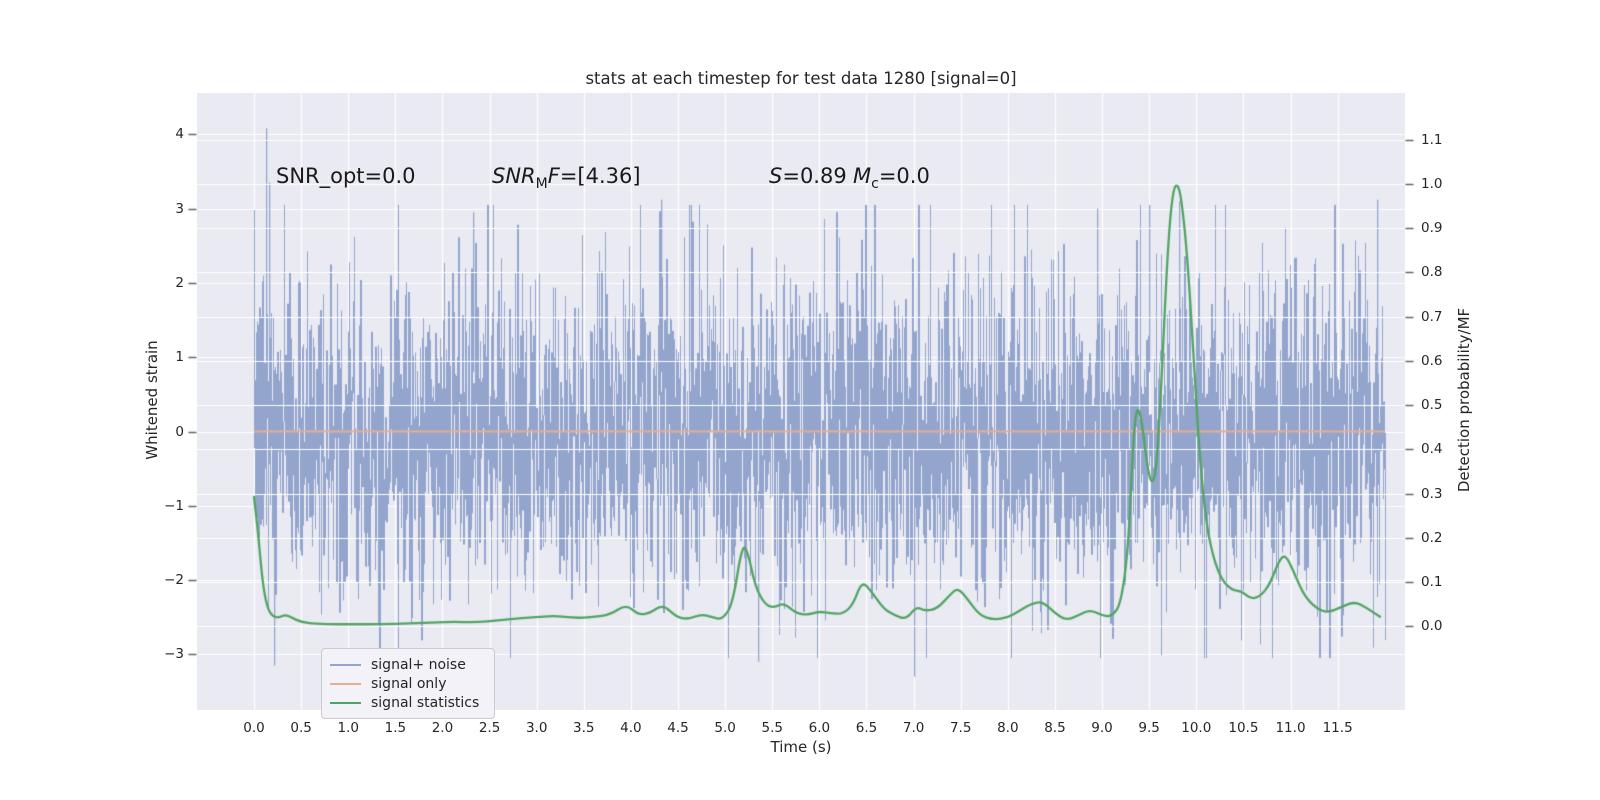 Image resolution: width=1600 pixels, height=800 pixels. What do you see at coordinates (725, 728) in the screenshot?
I see `x-tick-label: 5.0` at bounding box center [725, 728].